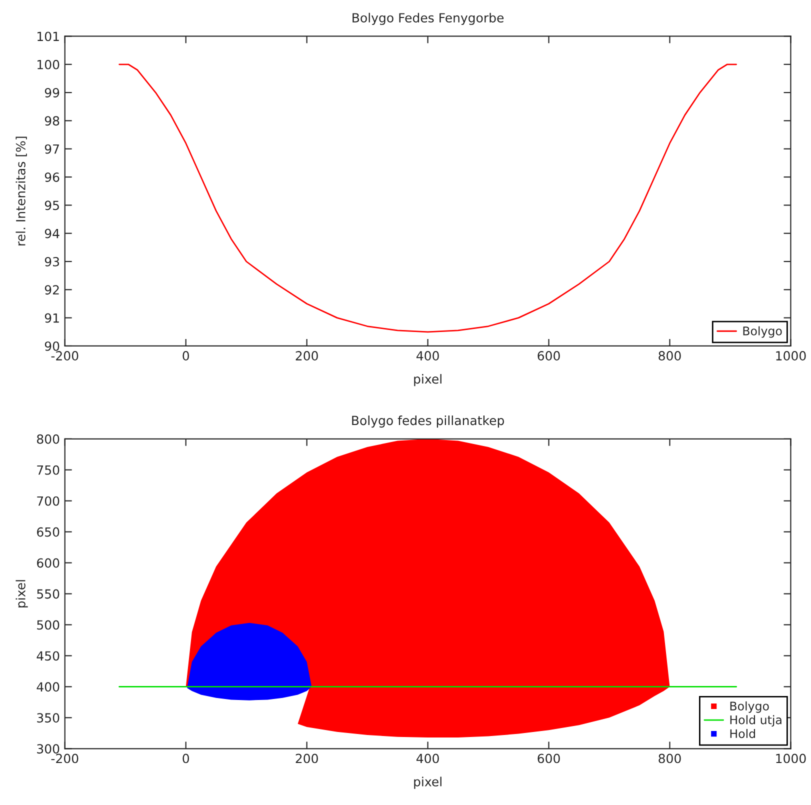 The height and width of the screenshot is (805, 811). I want to click on y-tick-label: 91, so click(51, 318).